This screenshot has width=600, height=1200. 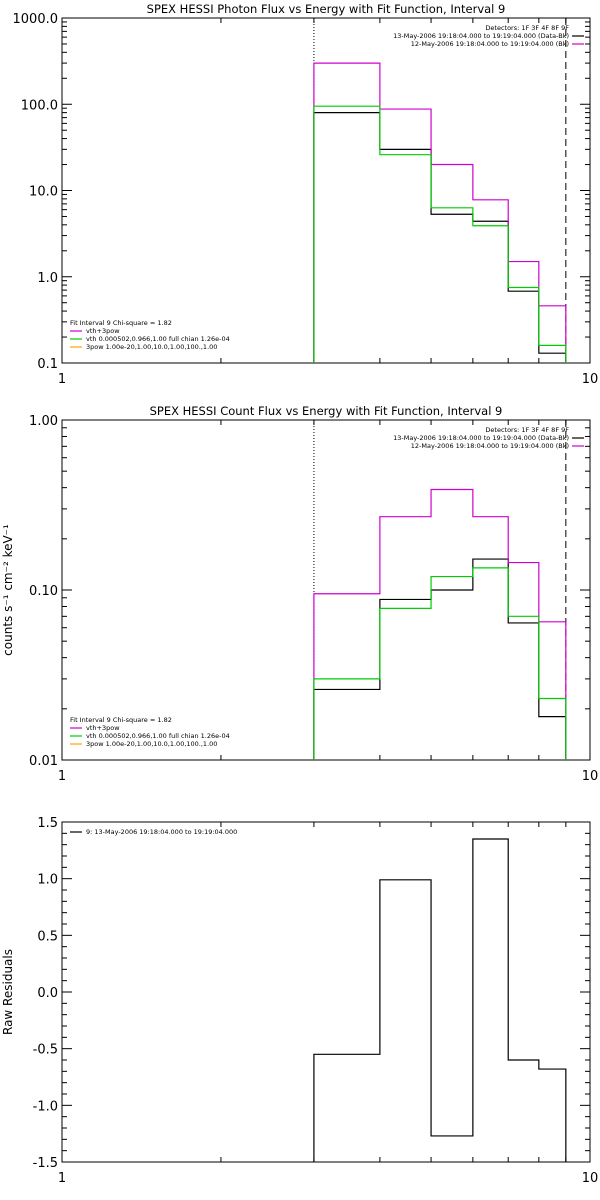 What do you see at coordinates (39, 105) in the screenshot?
I see `y-tick-label: 100.0` at bounding box center [39, 105].